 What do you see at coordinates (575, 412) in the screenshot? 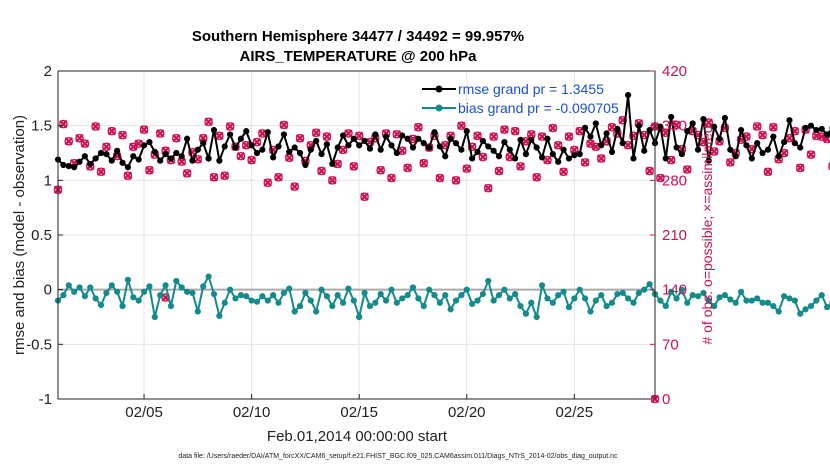
I see `x-tick-label-4: 02/25` at bounding box center [575, 412].